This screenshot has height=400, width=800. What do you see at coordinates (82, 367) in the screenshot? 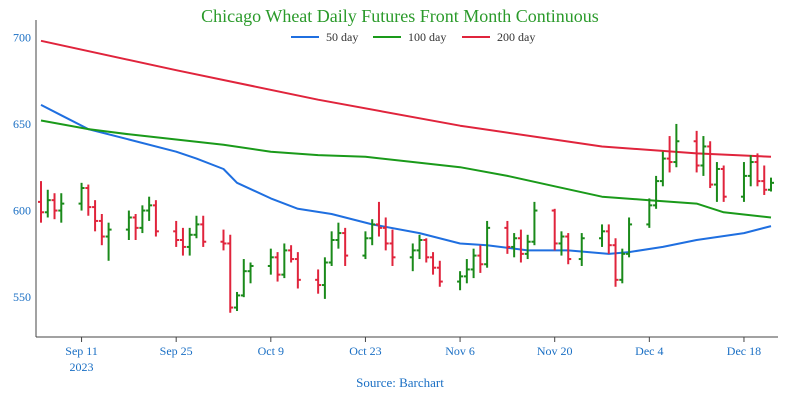
I see `x-tick-year-label: 2023` at bounding box center [82, 367].